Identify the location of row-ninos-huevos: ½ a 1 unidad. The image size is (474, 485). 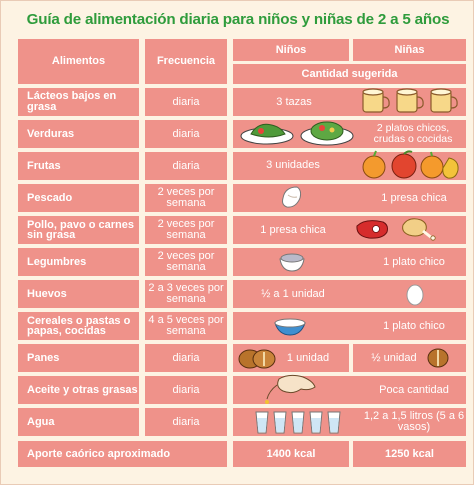
(293, 294).